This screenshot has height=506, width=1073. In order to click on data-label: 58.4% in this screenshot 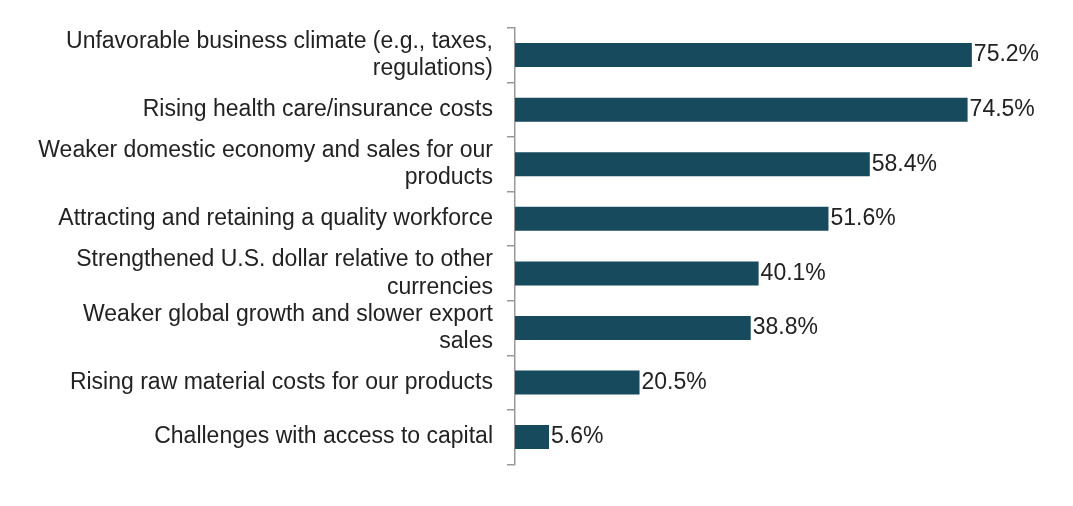, I will do `click(904, 162)`.